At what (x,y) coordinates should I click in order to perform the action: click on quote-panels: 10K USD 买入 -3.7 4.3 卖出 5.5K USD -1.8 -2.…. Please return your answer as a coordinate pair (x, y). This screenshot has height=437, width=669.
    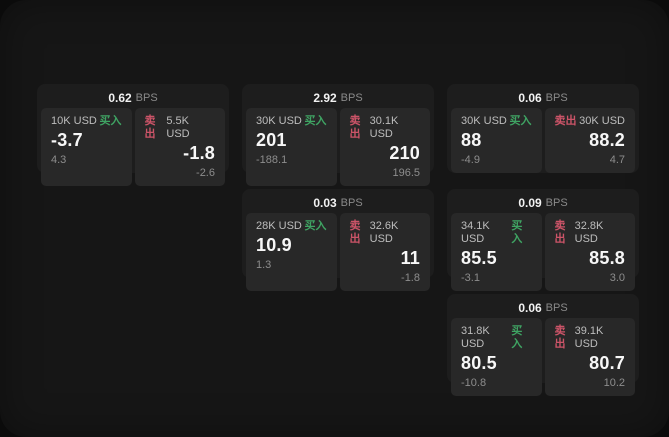
    Looking at the image, I should click on (133, 147).